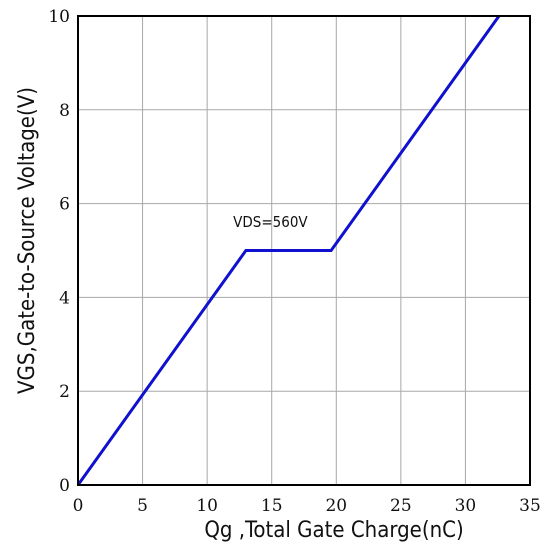 The image size is (549, 546). What do you see at coordinates (64, 298) in the screenshot?
I see `y-tick-label: 4` at bounding box center [64, 298].